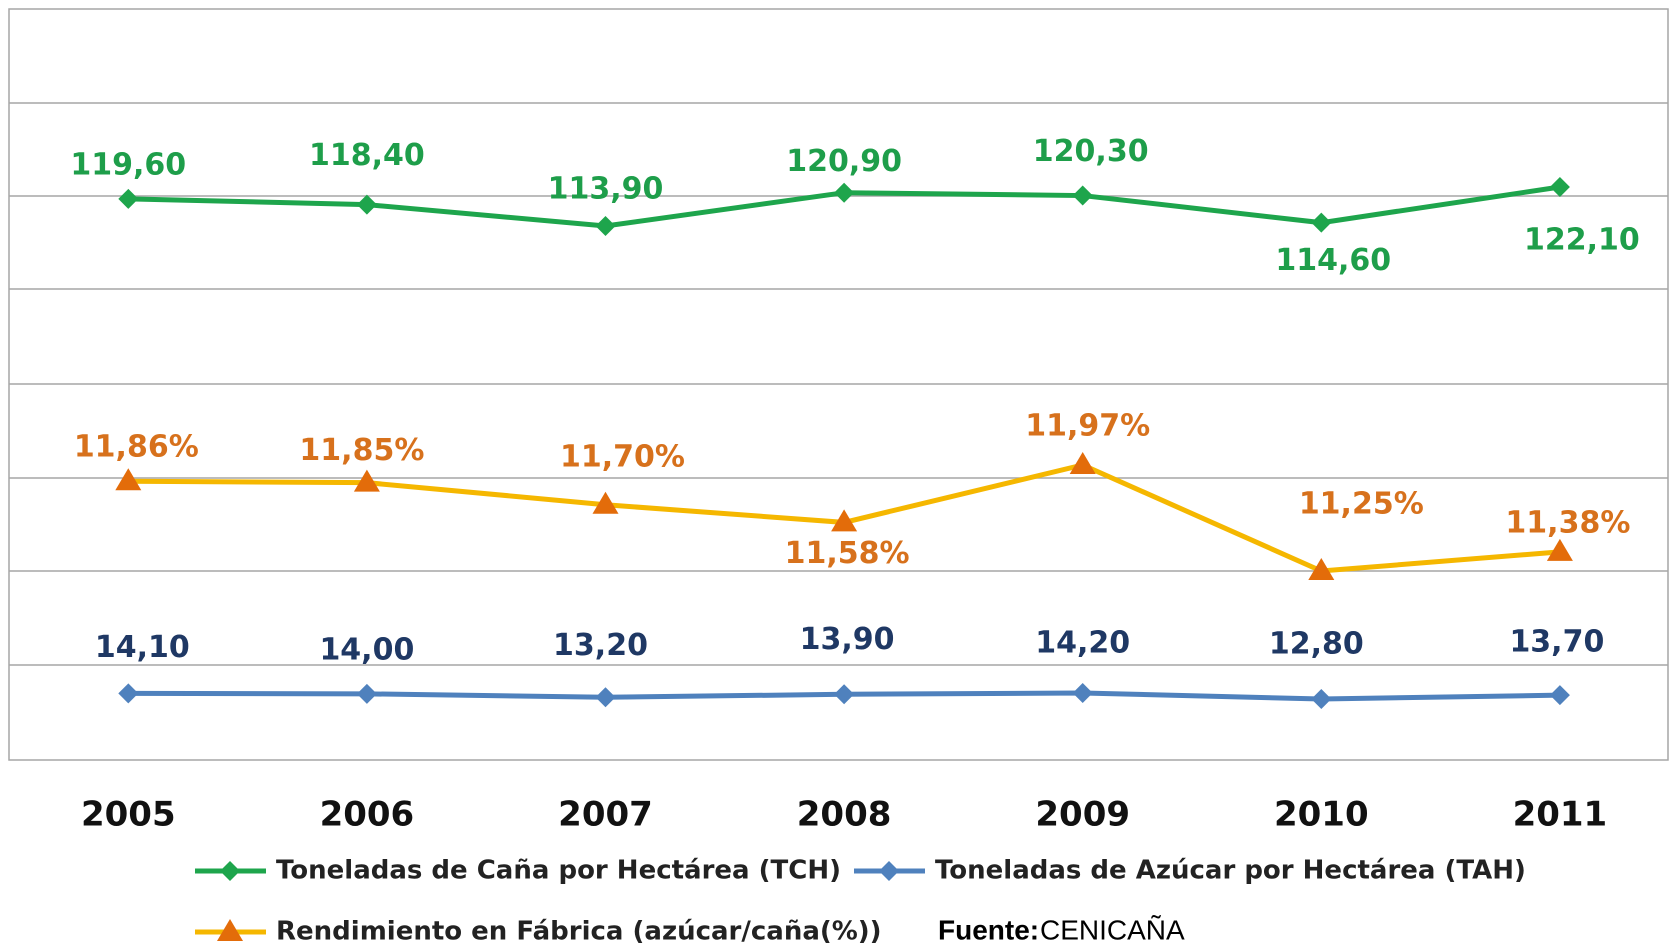  What do you see at coordinates (366, 649) in the screenshot?
I see `data-label: 14,00` at bounding box center [366, 649].